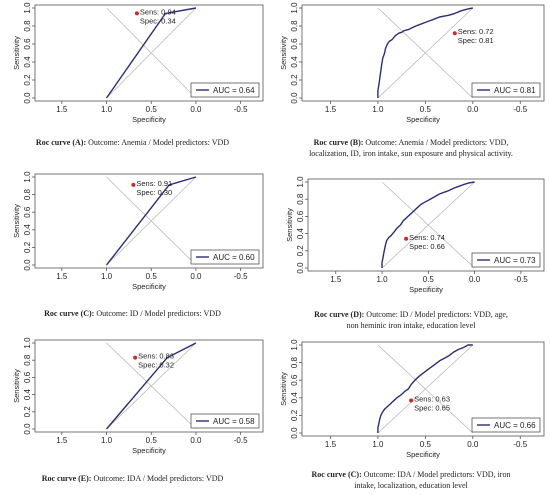 Image resolution: width=550 pixels, height=495 pixels. Describe the element at coordinates (234, 90) in the screenshot. I see `legend-label: AUC = 0.64` at that location.